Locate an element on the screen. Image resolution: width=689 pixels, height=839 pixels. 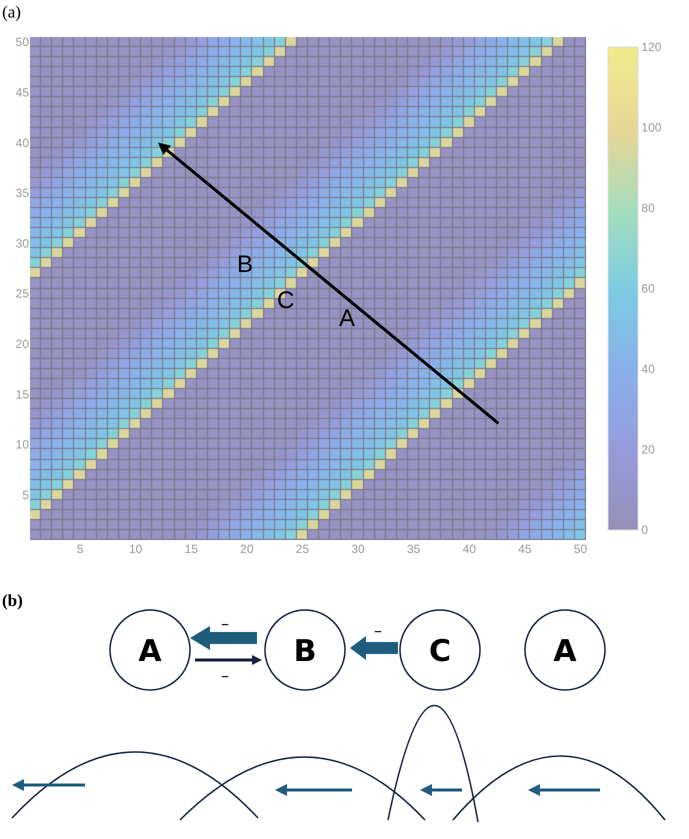
color-bar-label: 100 is located at coordinates (651, 127).